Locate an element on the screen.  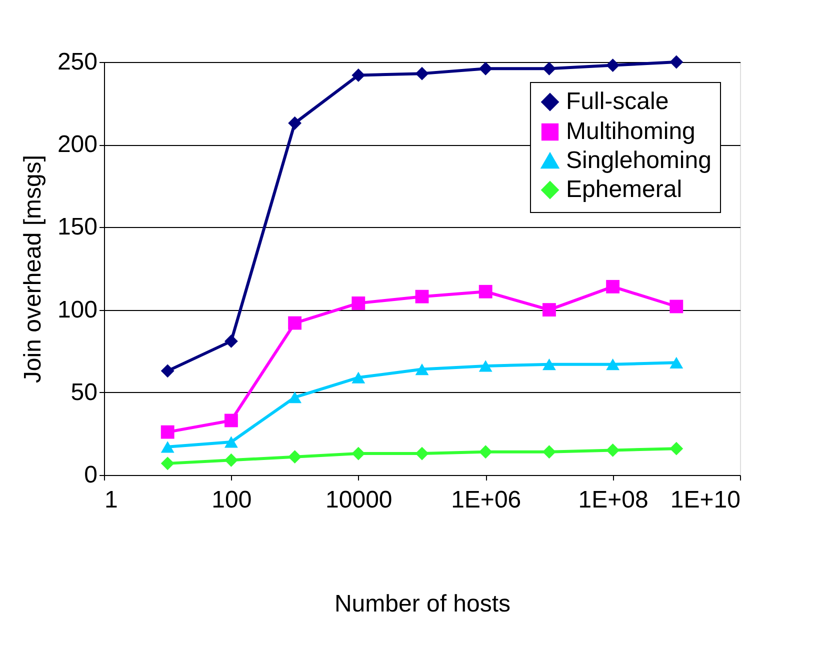
x-tick-label: 1E+10 is located at coordinates (705, 500).